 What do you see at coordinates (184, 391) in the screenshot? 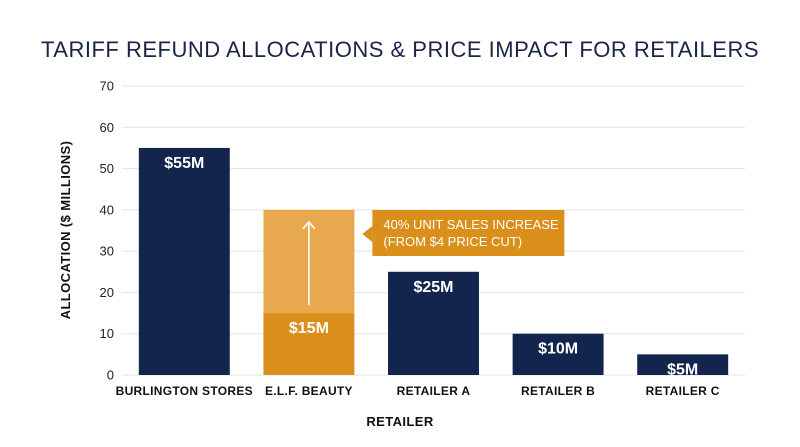
I see `x-tick-label: BURLINGTON STORES` at bounding box center [184, 391].